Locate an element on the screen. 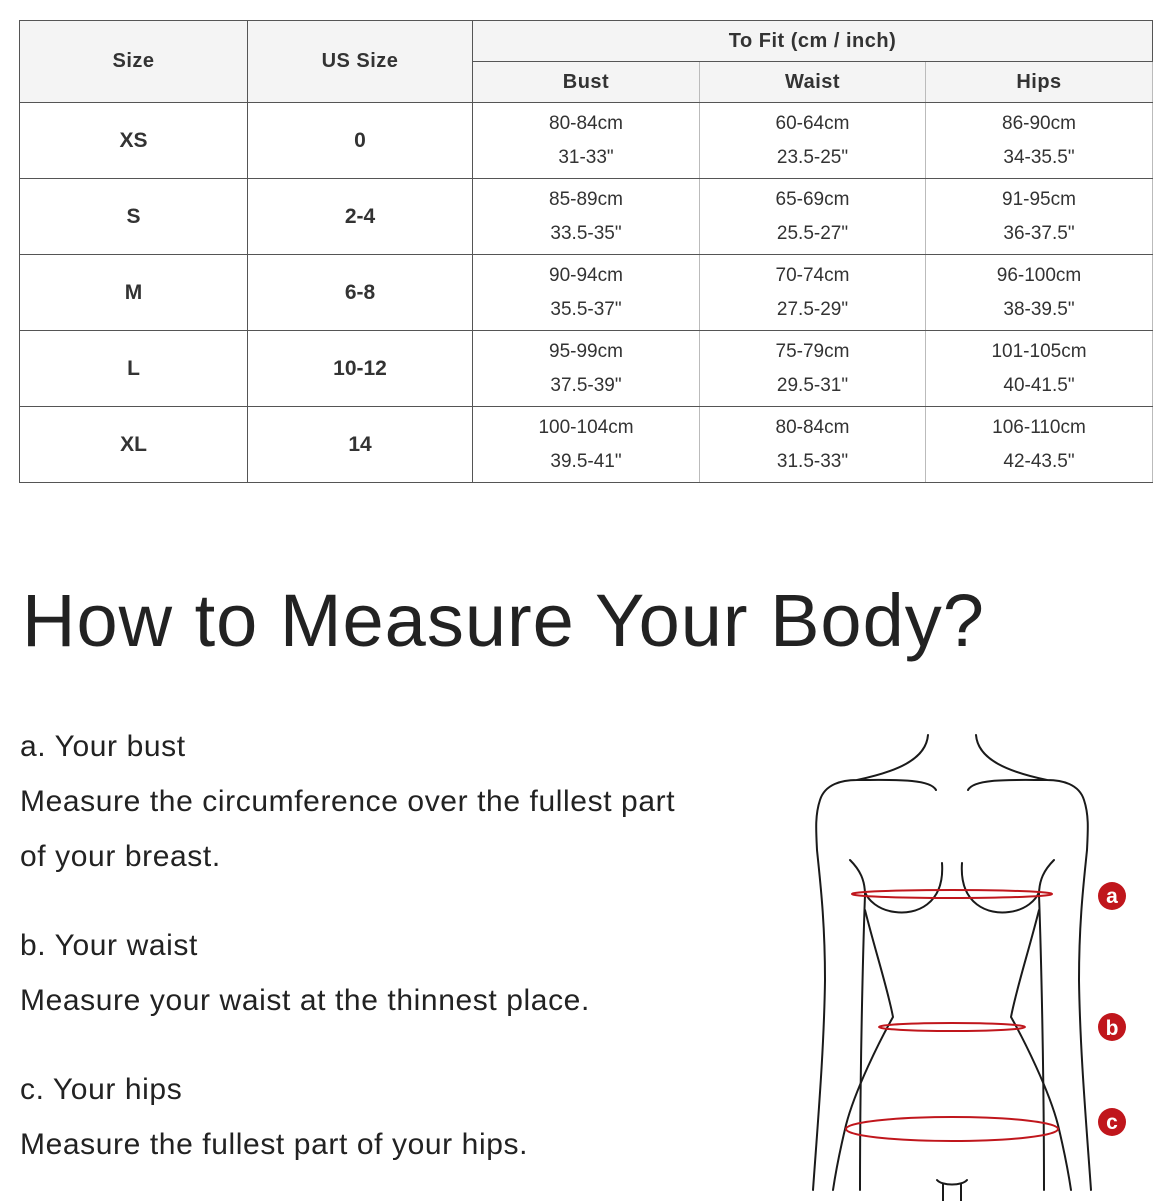  marker-a: a is located at coordinates (1112, 896).